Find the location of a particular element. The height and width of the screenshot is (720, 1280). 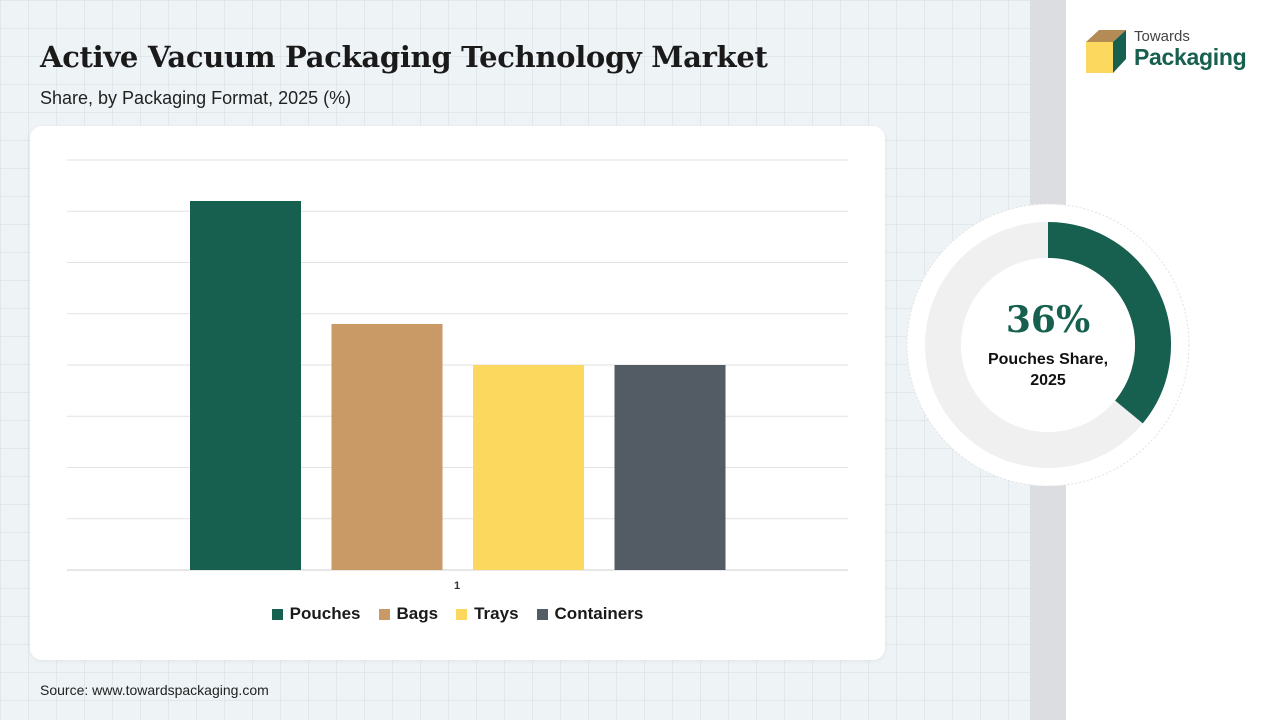

page-subtitle: Share, by Packaging Format, 2025 (%) is located at coordinates (196, 98).